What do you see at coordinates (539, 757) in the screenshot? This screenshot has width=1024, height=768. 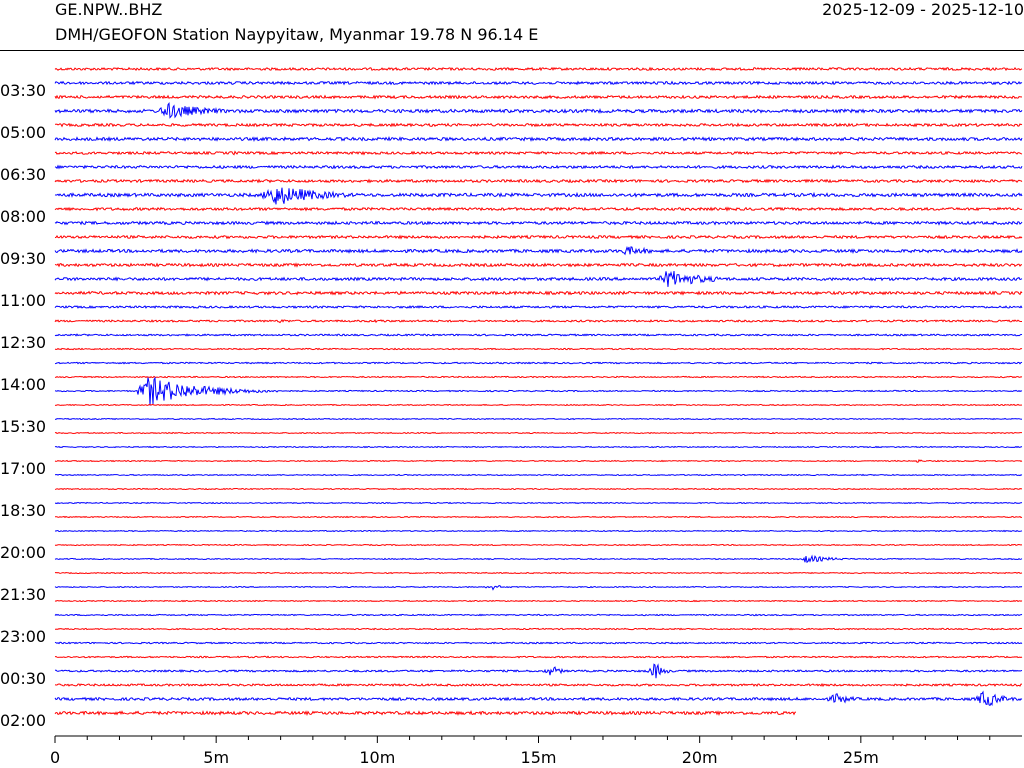 I see `x-tick-label-3: 15m` at bounding box center [539, 757].